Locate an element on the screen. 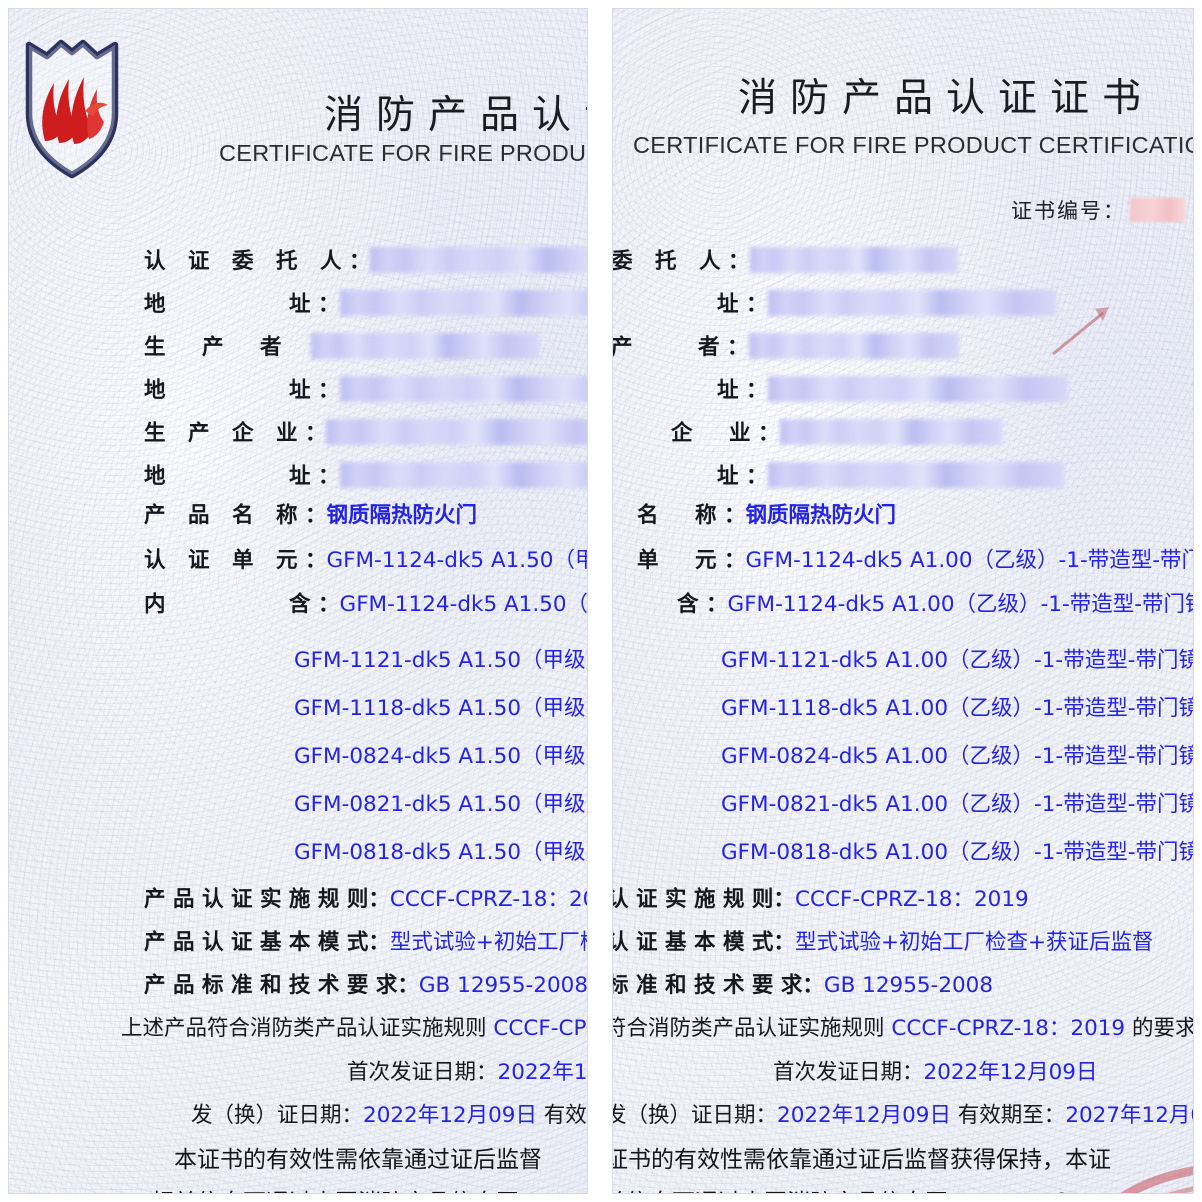 Image resolution: width=1202 pixels, height=1202 pixels. first-issue-date-value: 2022年12月 is located at coordinates (542, 1072).